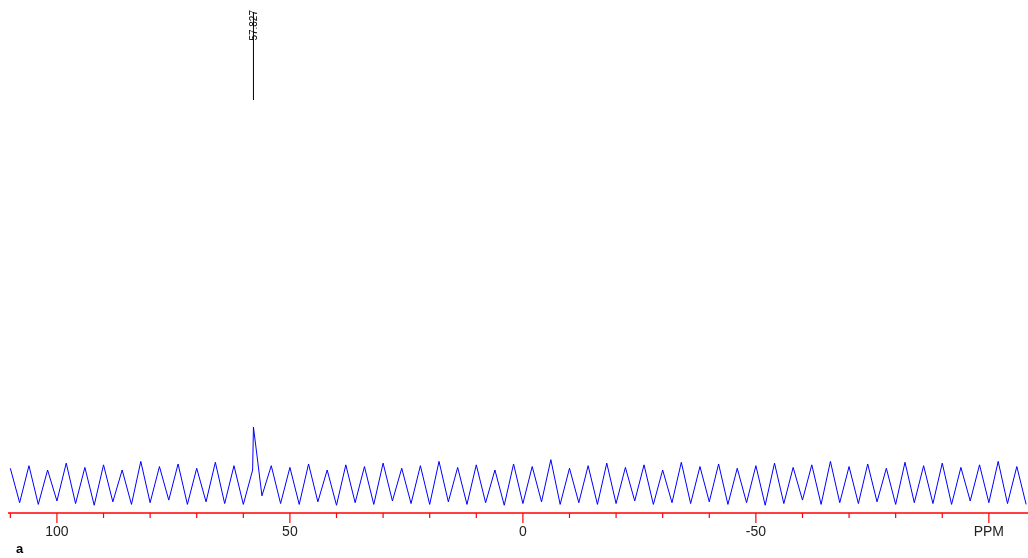 Image resolution: width=1028 pixels, height=558 pixels. Describe the element at coordinates (290, 531) in the screenshot. I see `x-tick-label: 50` at that location.